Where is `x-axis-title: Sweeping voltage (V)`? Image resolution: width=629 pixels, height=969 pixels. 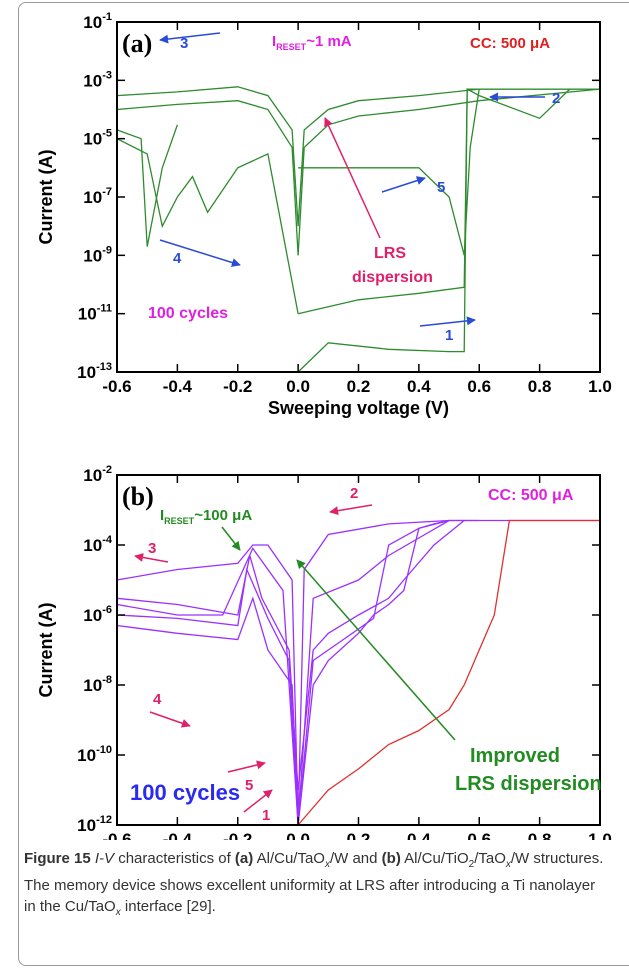 x-axis-title: Sweeping voltage (V) is located at coordinates (358, 408).